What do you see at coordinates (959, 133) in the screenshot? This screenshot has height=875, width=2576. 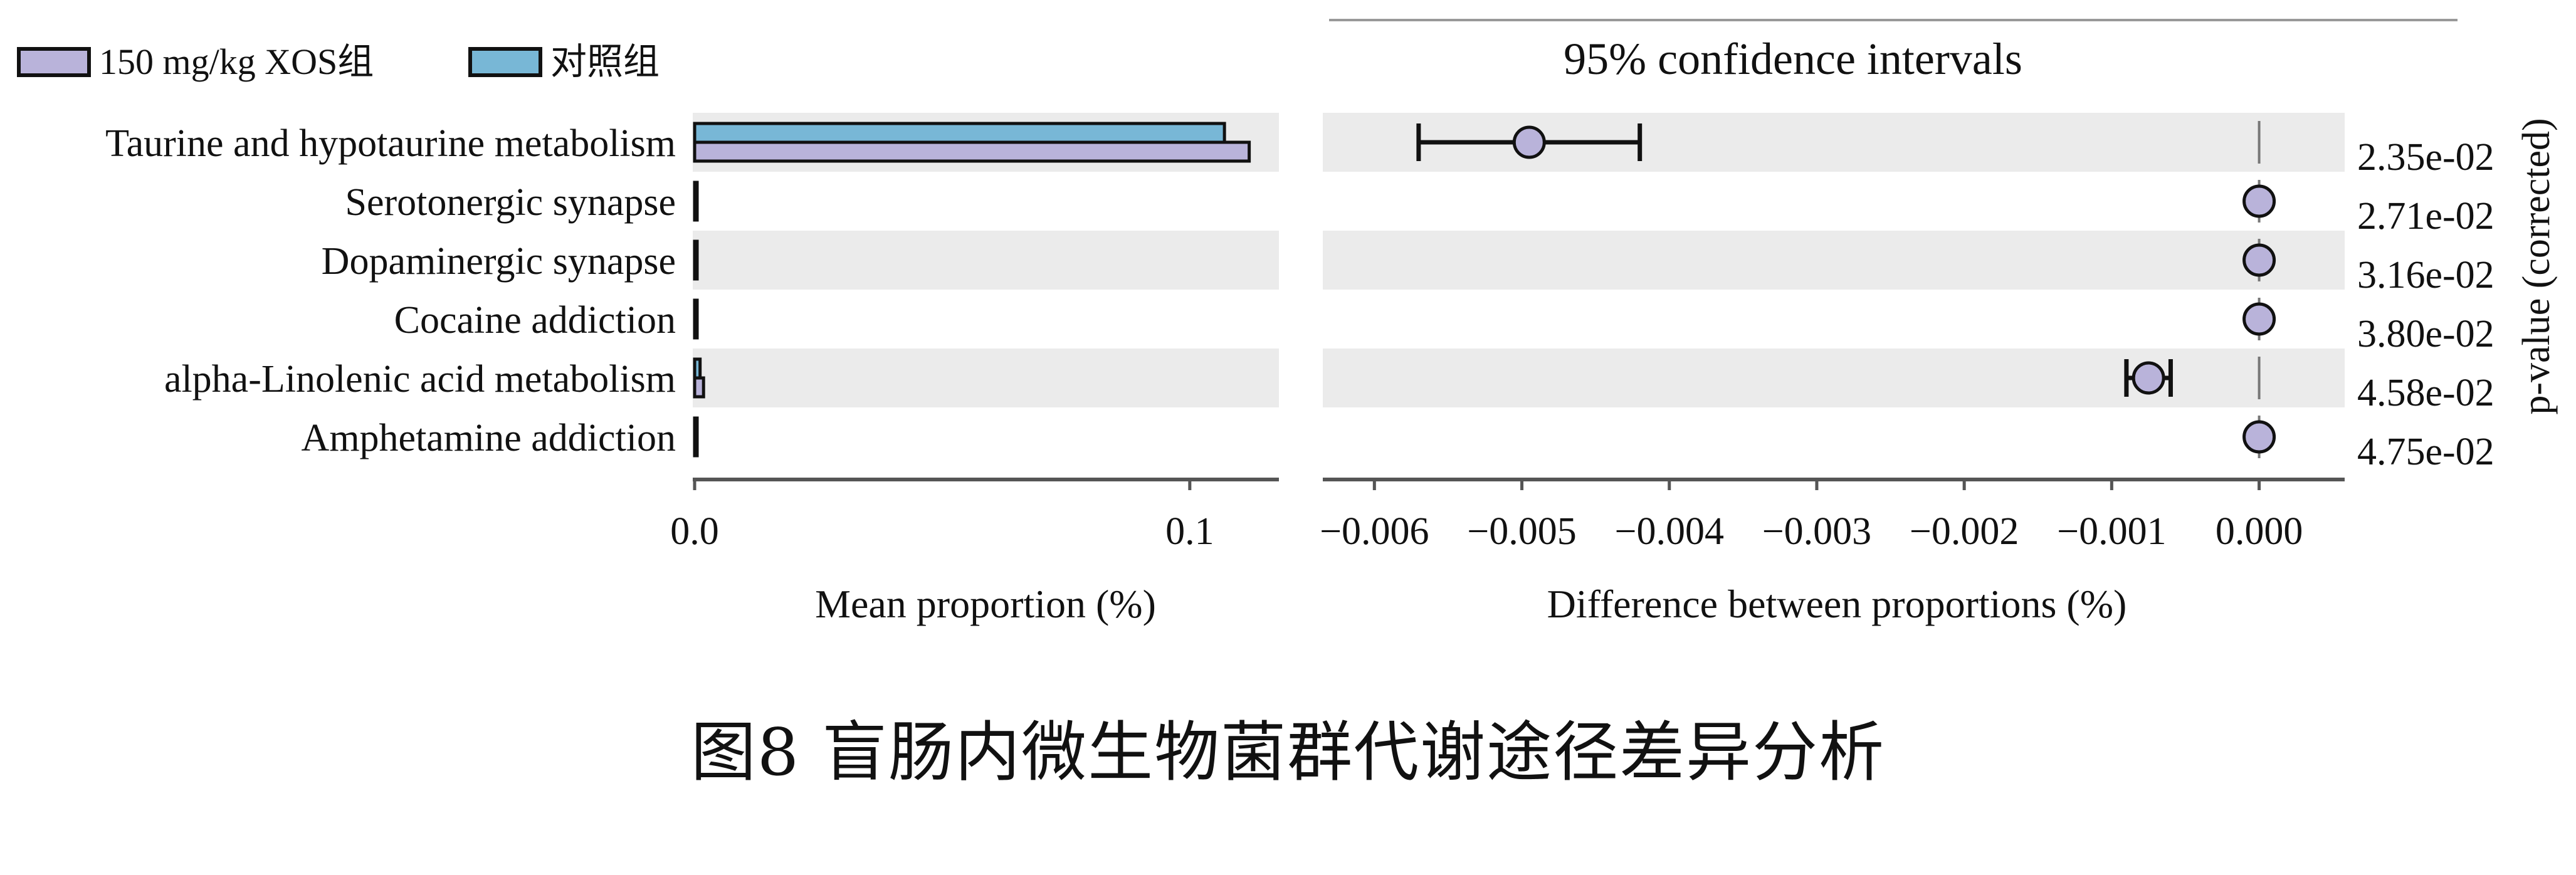 I see `bar-taurine-and-hypotaurine-metabolism-control` at bounding box center [959, 133].